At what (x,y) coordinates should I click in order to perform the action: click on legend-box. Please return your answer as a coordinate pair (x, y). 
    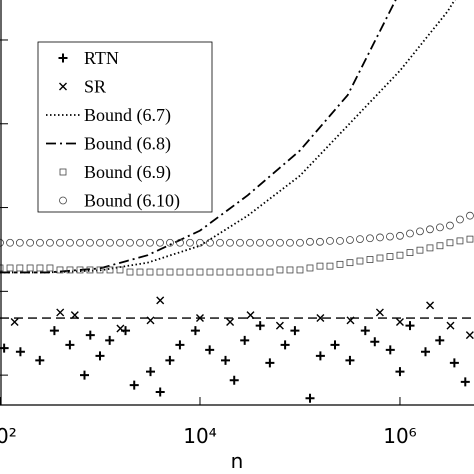
    Looking at the image, I should click on (125, 127).